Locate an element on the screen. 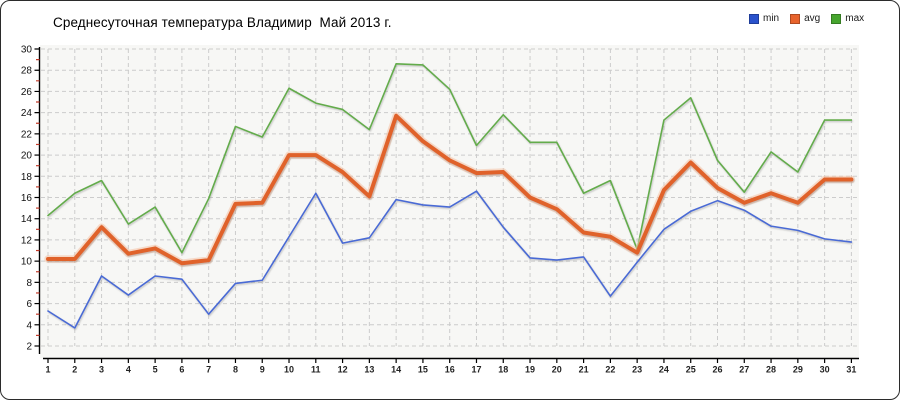 This screenshot has height=400, width=900. x-tick-label: 13 is located at coordinates (369, 370).